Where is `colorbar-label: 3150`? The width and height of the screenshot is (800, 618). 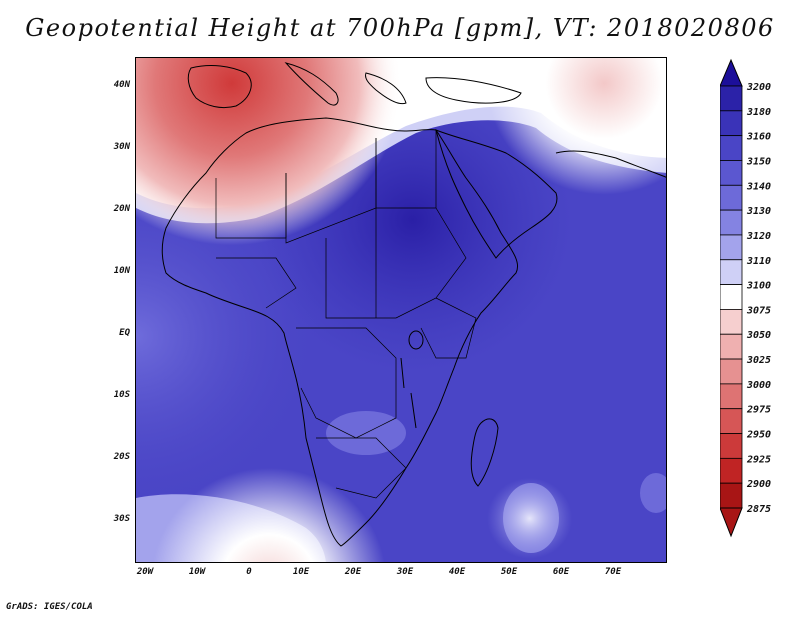 colorbar-label: 3150 is located at coordinates (758, 161).